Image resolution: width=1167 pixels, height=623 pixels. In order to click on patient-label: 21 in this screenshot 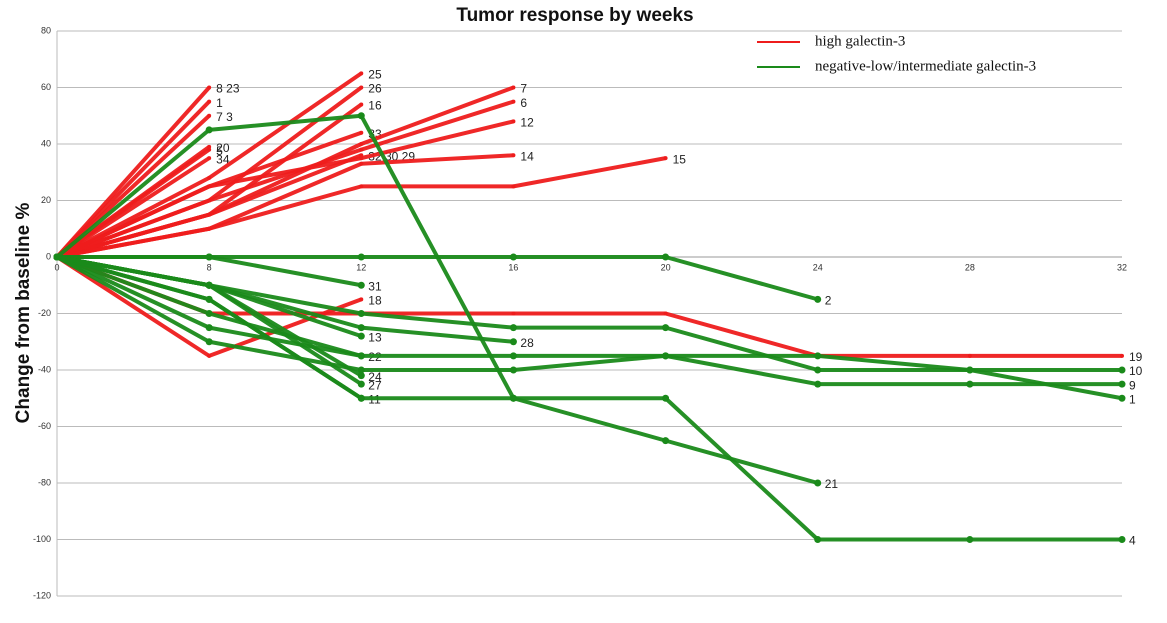, I will do `click(832, 484)`.